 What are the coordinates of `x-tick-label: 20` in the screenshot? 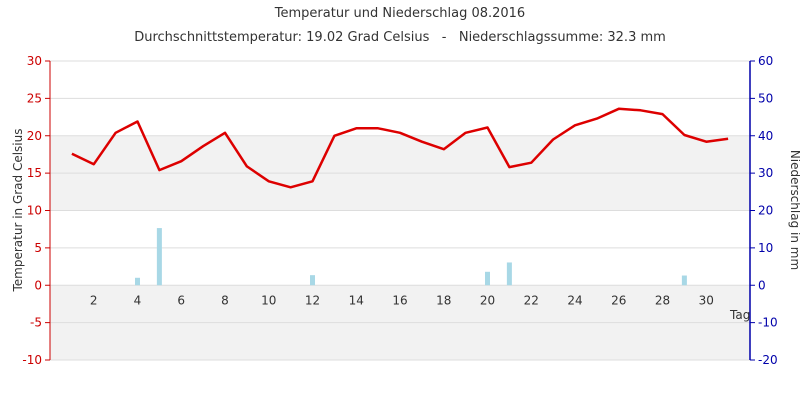 It's located at (487, 300).